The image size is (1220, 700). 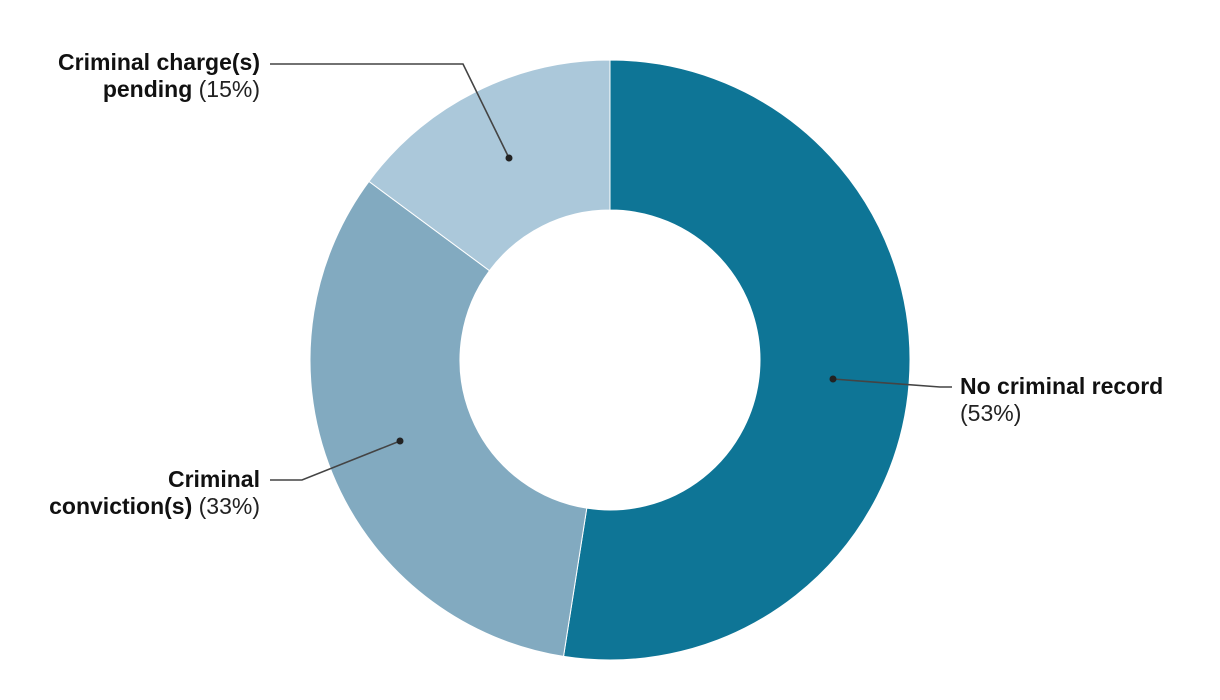 What do you see at coordinates (390, 111) in the screenshot?
I see `leader-line-charges-pending` at bounding box center [390, 111].